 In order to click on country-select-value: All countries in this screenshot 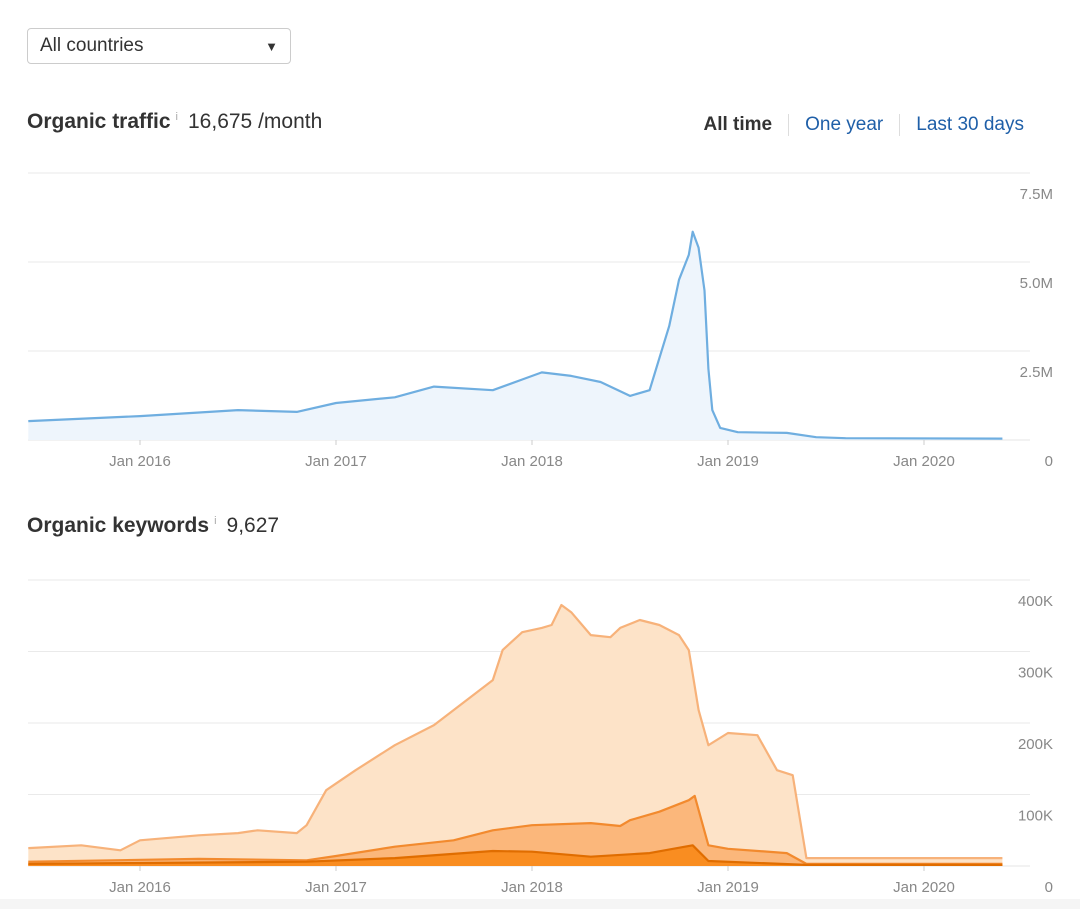, I will do `click(92, 45)`.